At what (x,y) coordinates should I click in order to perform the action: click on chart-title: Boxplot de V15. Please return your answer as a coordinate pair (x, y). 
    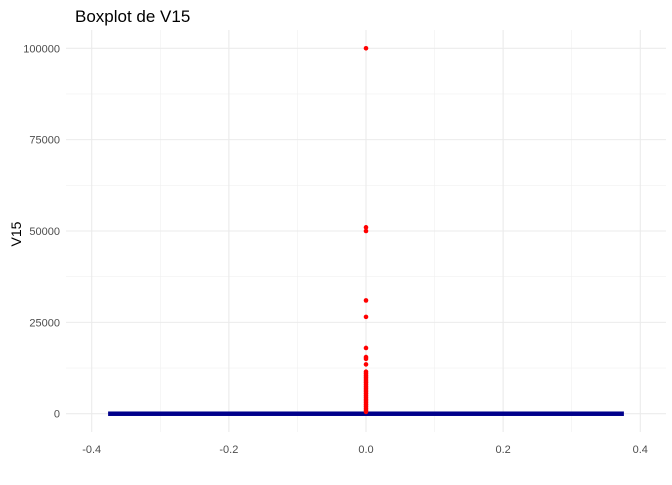
    Looking at the image, I should click on (132, 16).